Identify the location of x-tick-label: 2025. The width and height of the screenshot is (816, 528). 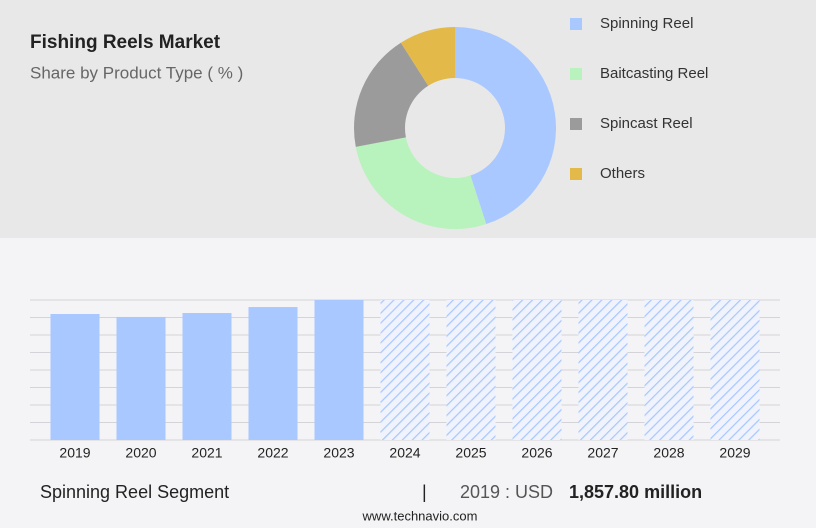
(470, 453).